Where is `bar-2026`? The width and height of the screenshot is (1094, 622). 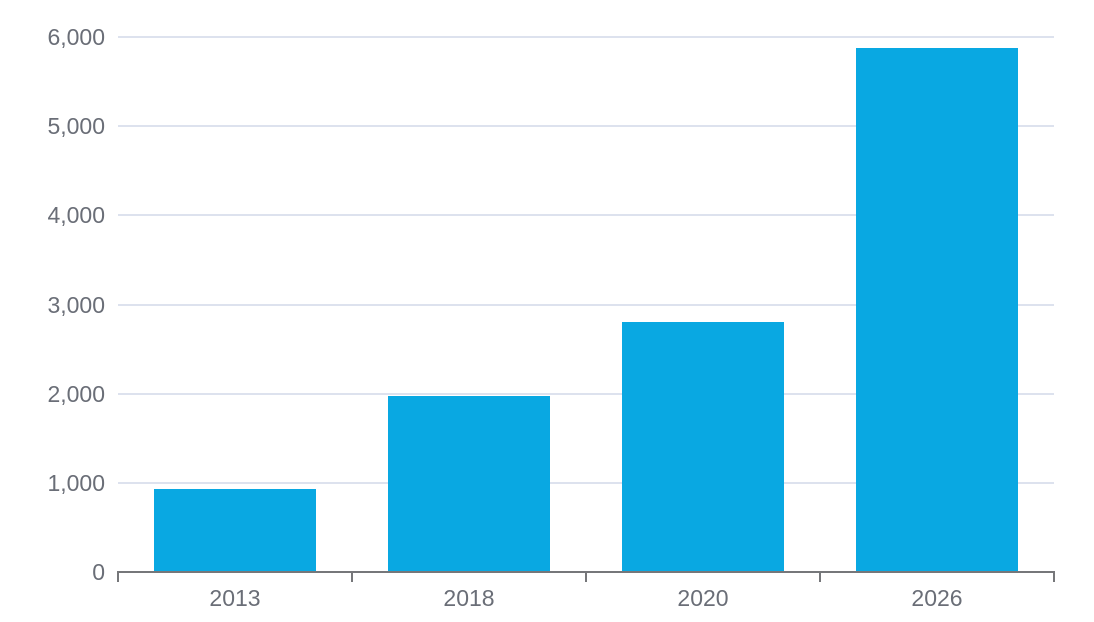
bar-2026 is located at coordinates (937, 309).